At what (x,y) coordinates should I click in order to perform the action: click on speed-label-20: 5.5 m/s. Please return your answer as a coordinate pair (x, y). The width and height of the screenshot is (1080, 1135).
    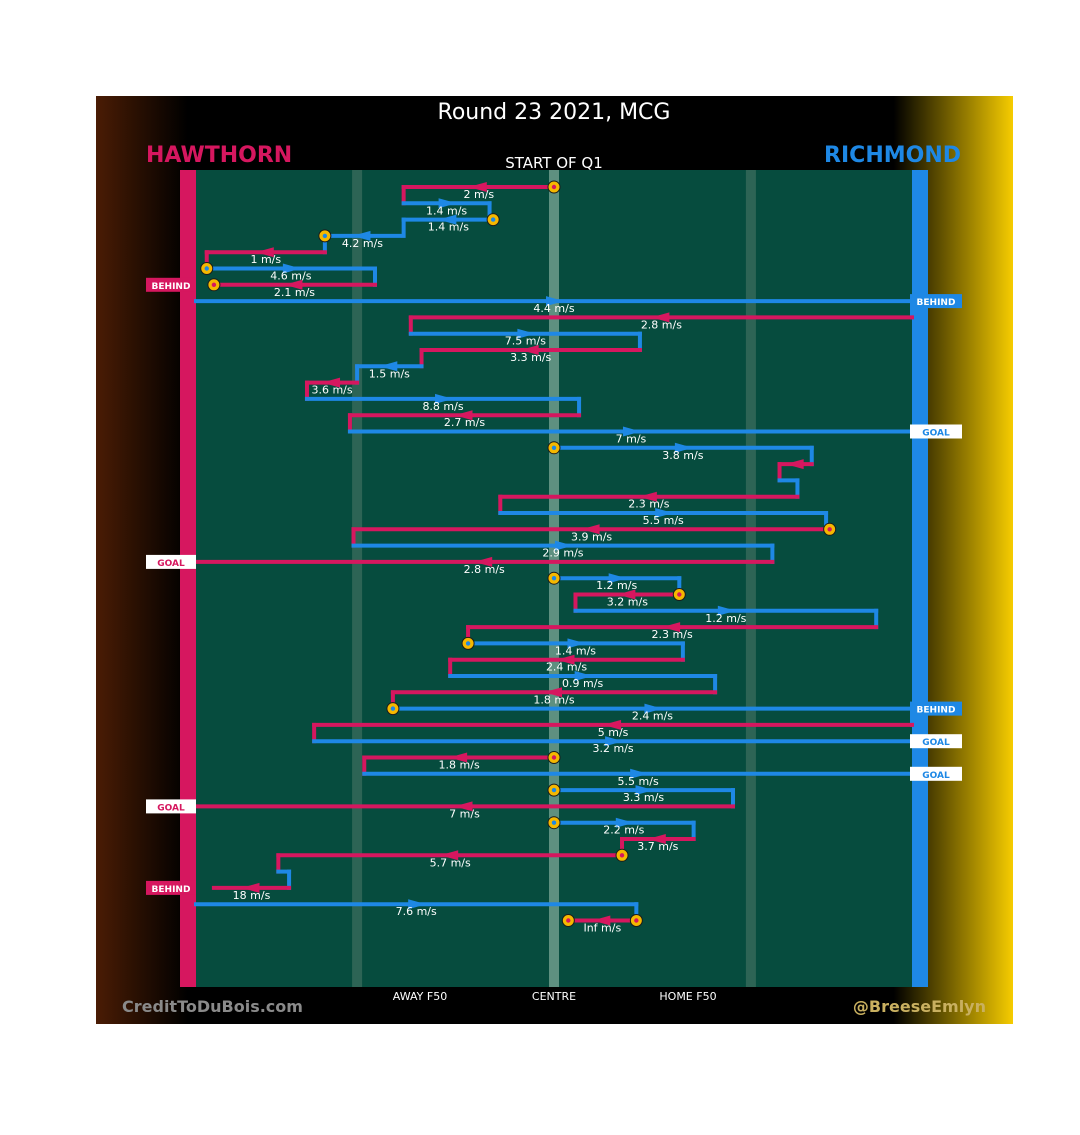
    Looking at the image, I should click on (663, 520).